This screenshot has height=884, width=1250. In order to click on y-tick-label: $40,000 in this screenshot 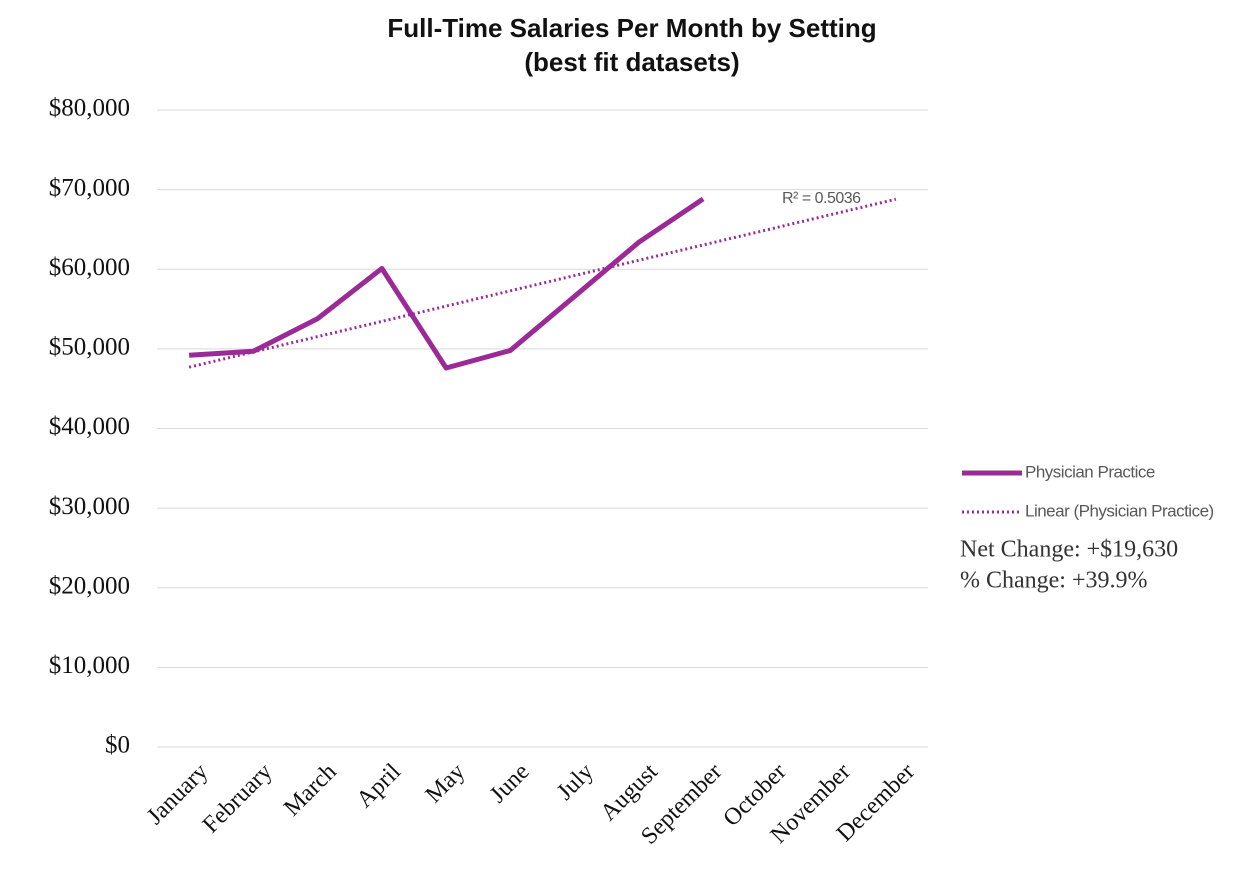, I will do `click(89, 426)`.